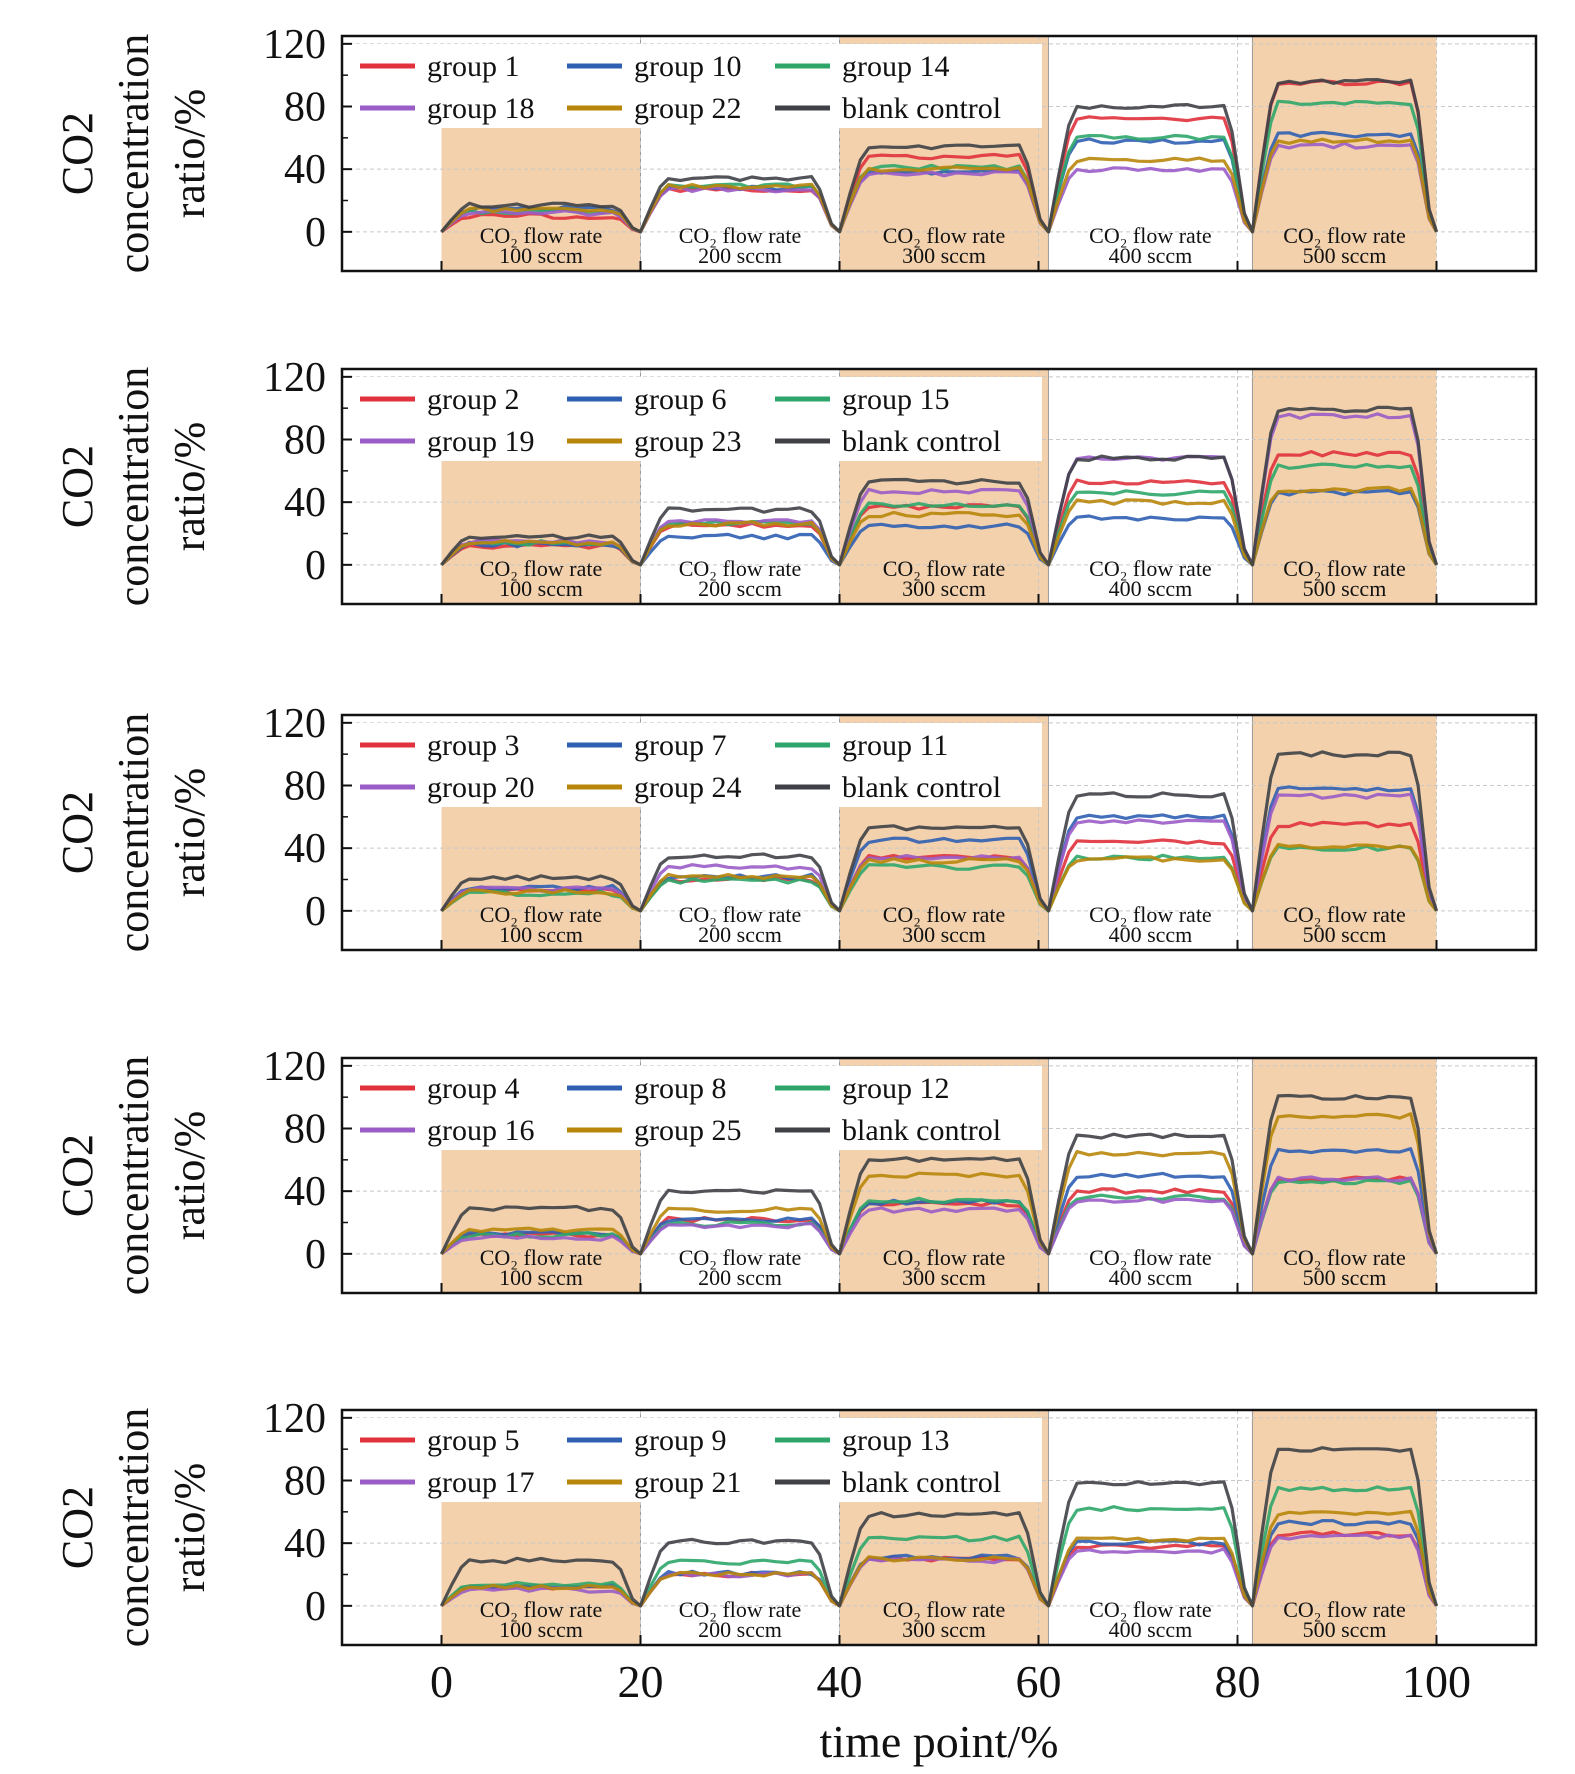  Describe the element at coordinates (1238, 1681) in the screenshot. I see `x-tick-label: 80` at that location.